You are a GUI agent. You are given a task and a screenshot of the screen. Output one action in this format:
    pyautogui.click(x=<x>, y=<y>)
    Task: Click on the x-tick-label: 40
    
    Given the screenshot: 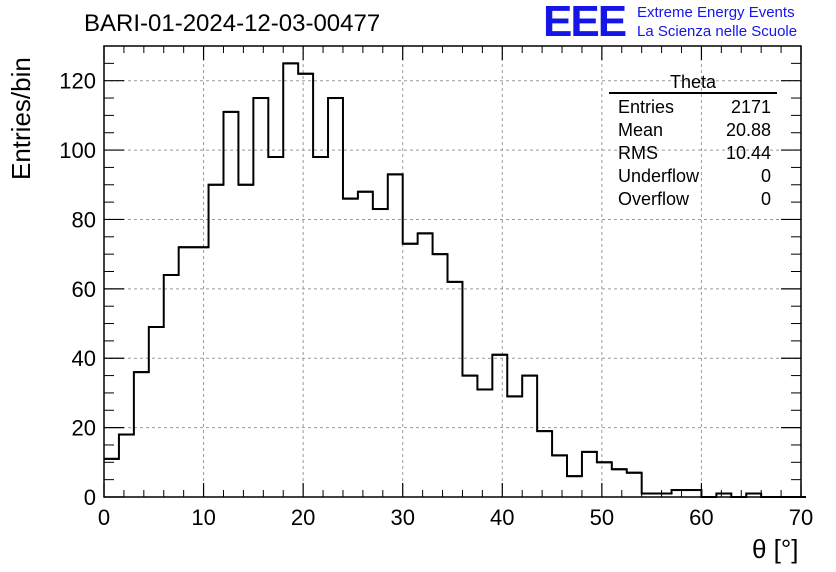 What is the action you would take?
    pyautogui.click(x=502, y=517)
    